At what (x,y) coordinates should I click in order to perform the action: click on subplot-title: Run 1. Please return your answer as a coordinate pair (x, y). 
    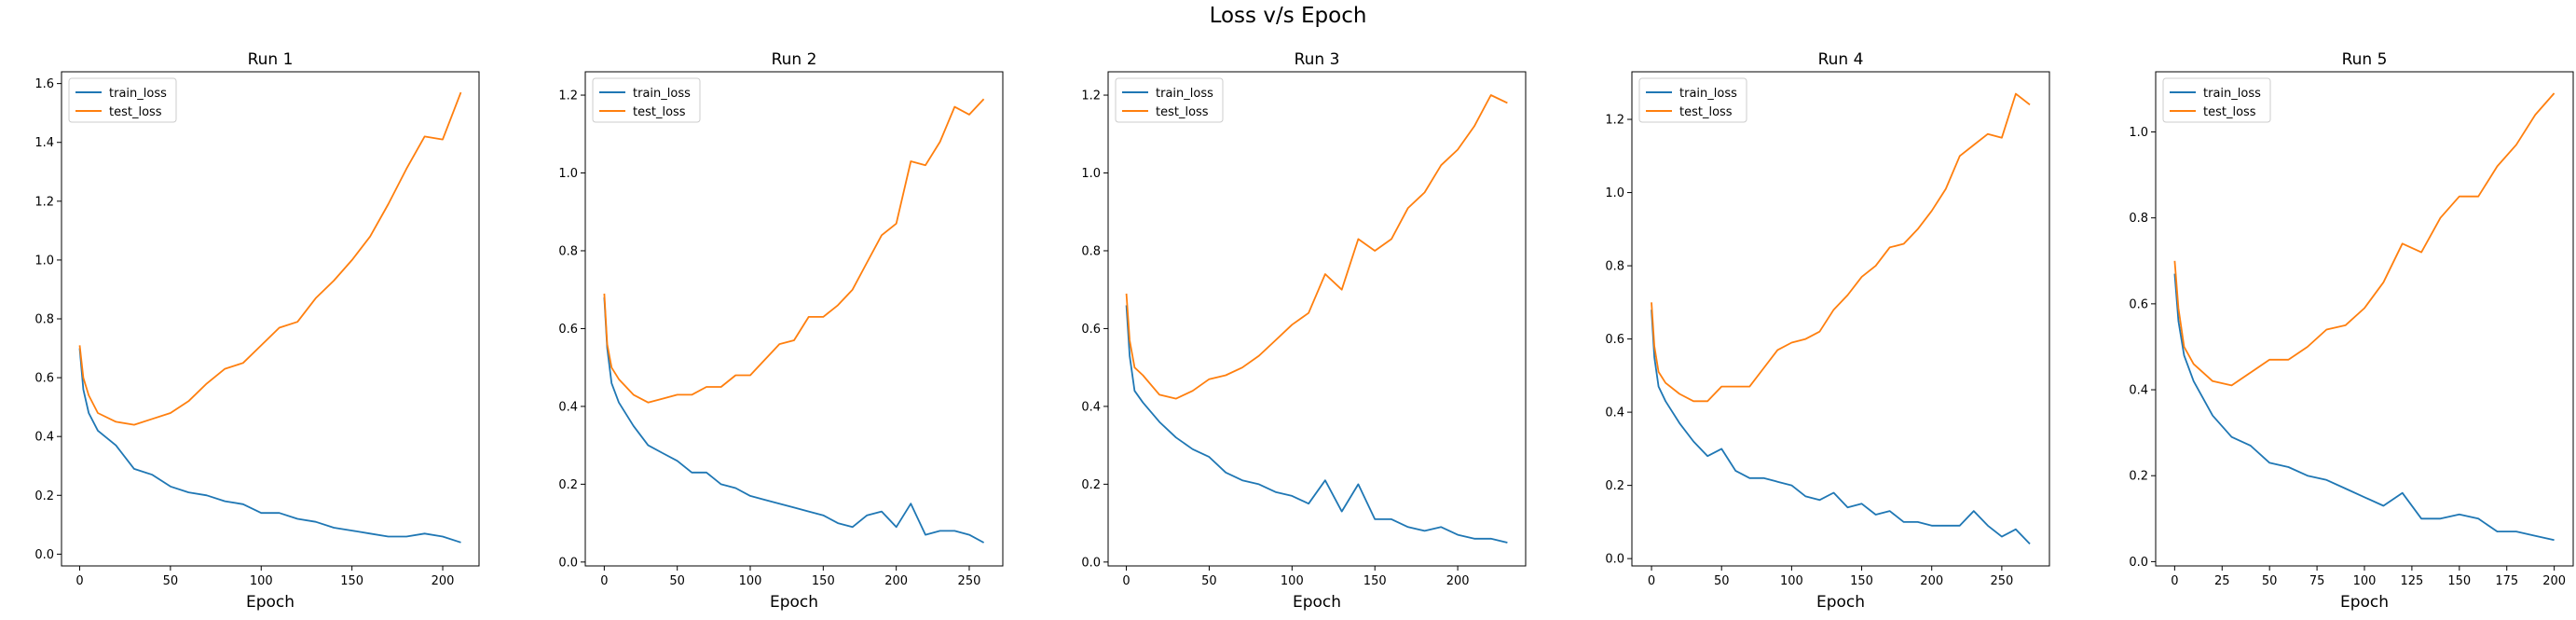
    Looking at the image, I should click on (271, 59).